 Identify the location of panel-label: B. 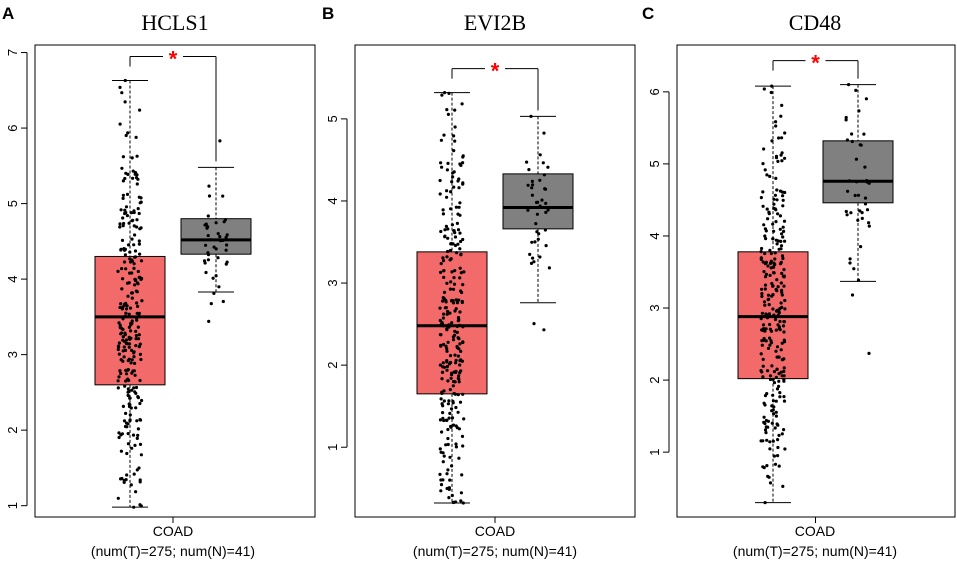
(328, 13).